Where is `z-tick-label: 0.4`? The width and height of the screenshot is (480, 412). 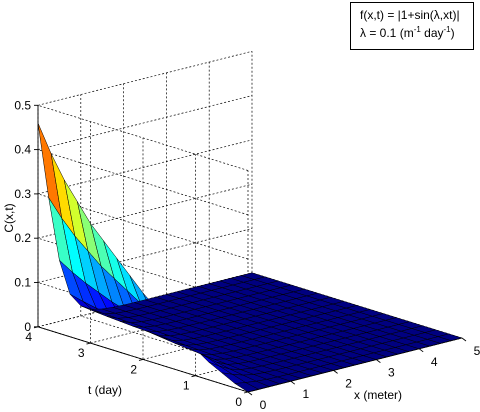 z-tick-label: 0.4 is located at coordinates (22, 150).